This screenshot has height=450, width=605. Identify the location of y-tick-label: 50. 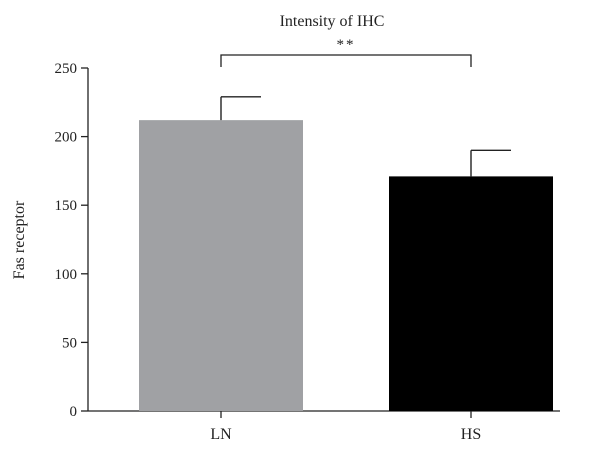
(69, 343).